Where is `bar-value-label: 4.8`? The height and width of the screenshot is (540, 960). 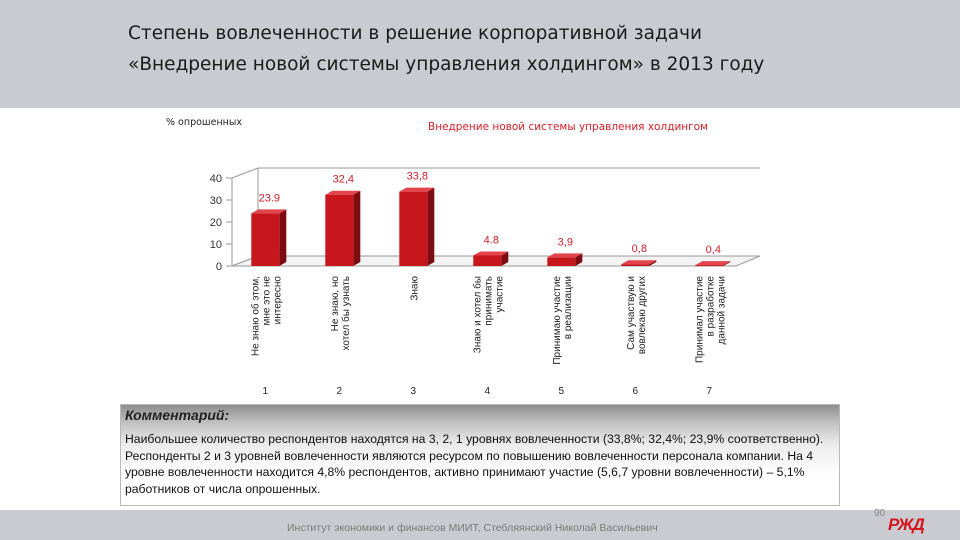 bar-value-label: 4.8 is located at coordinates (491, 240).